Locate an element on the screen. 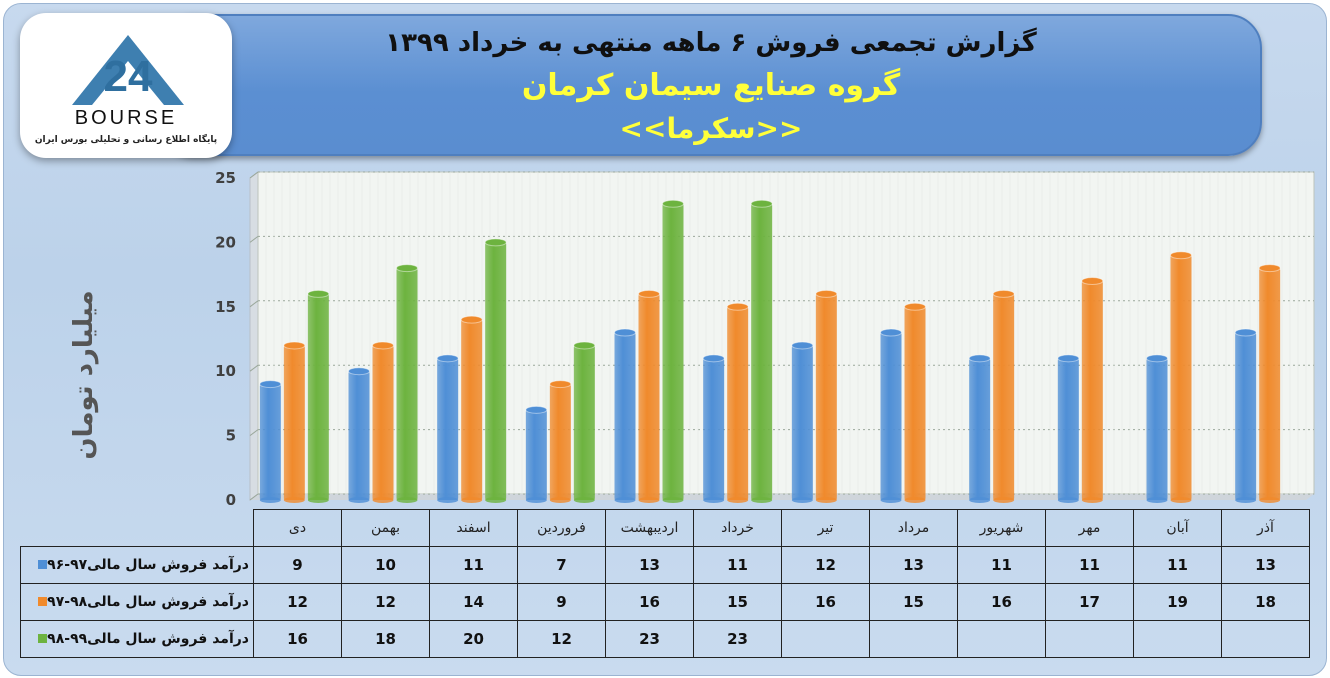 The height and width of the screenshot is (678, 1330). plot-side-wall is located at coordinates (254, 336).